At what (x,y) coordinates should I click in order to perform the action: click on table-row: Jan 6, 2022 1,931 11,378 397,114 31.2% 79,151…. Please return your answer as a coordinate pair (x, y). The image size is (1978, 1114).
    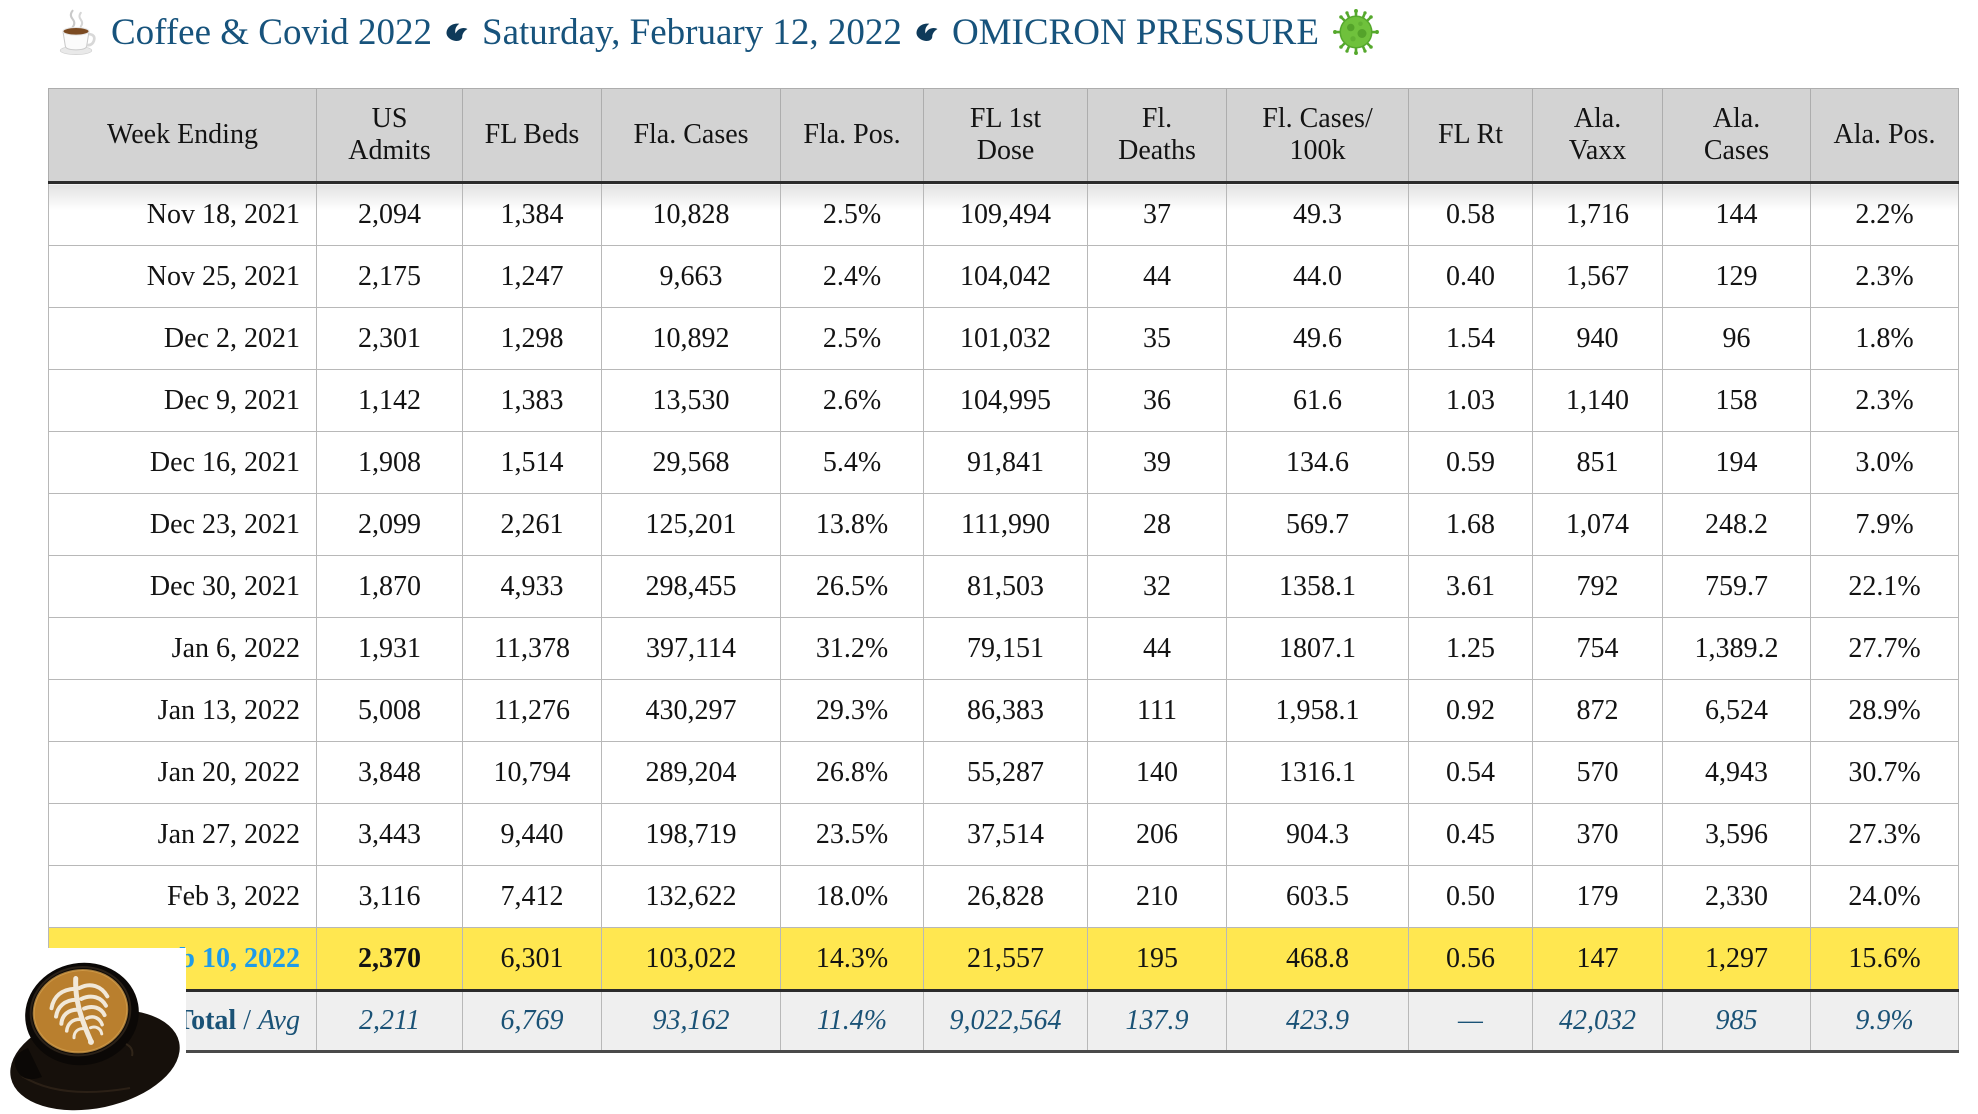
    Looking at the image, I should click on (1003, 648).